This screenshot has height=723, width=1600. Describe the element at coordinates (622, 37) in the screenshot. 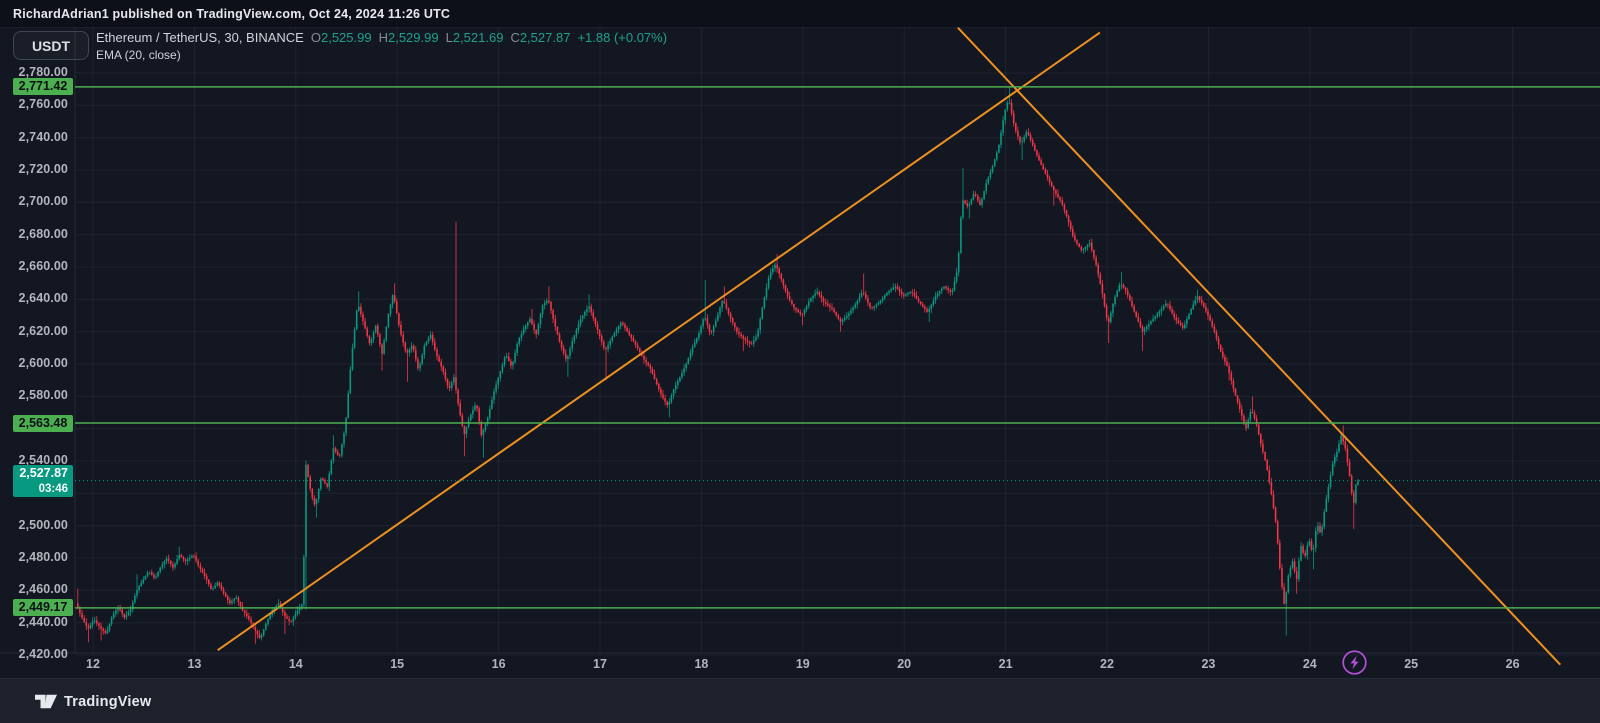

I see `change-value: +1.88 (+0.07%)` at that location.